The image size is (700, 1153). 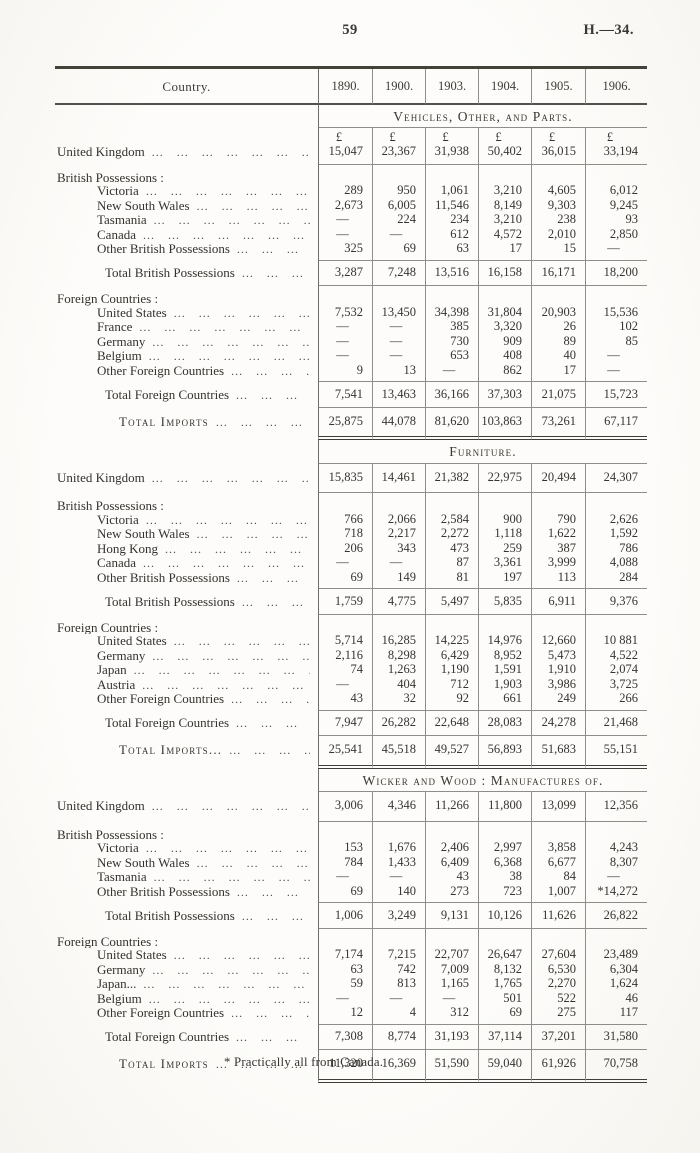 I want to click on value-cell: 1,592, so click(x=616, y=534).